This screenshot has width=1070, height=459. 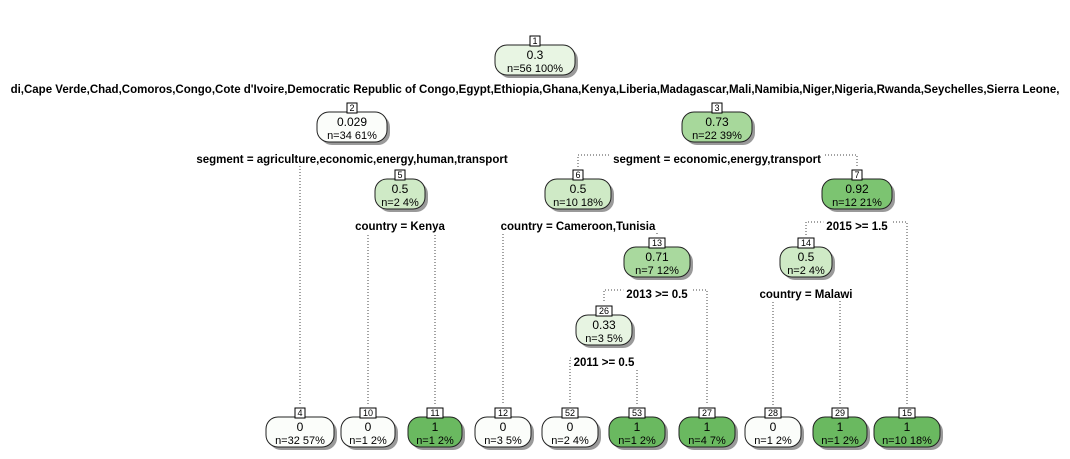 I want to click on node-id: 11, so click(x=434, y=413).